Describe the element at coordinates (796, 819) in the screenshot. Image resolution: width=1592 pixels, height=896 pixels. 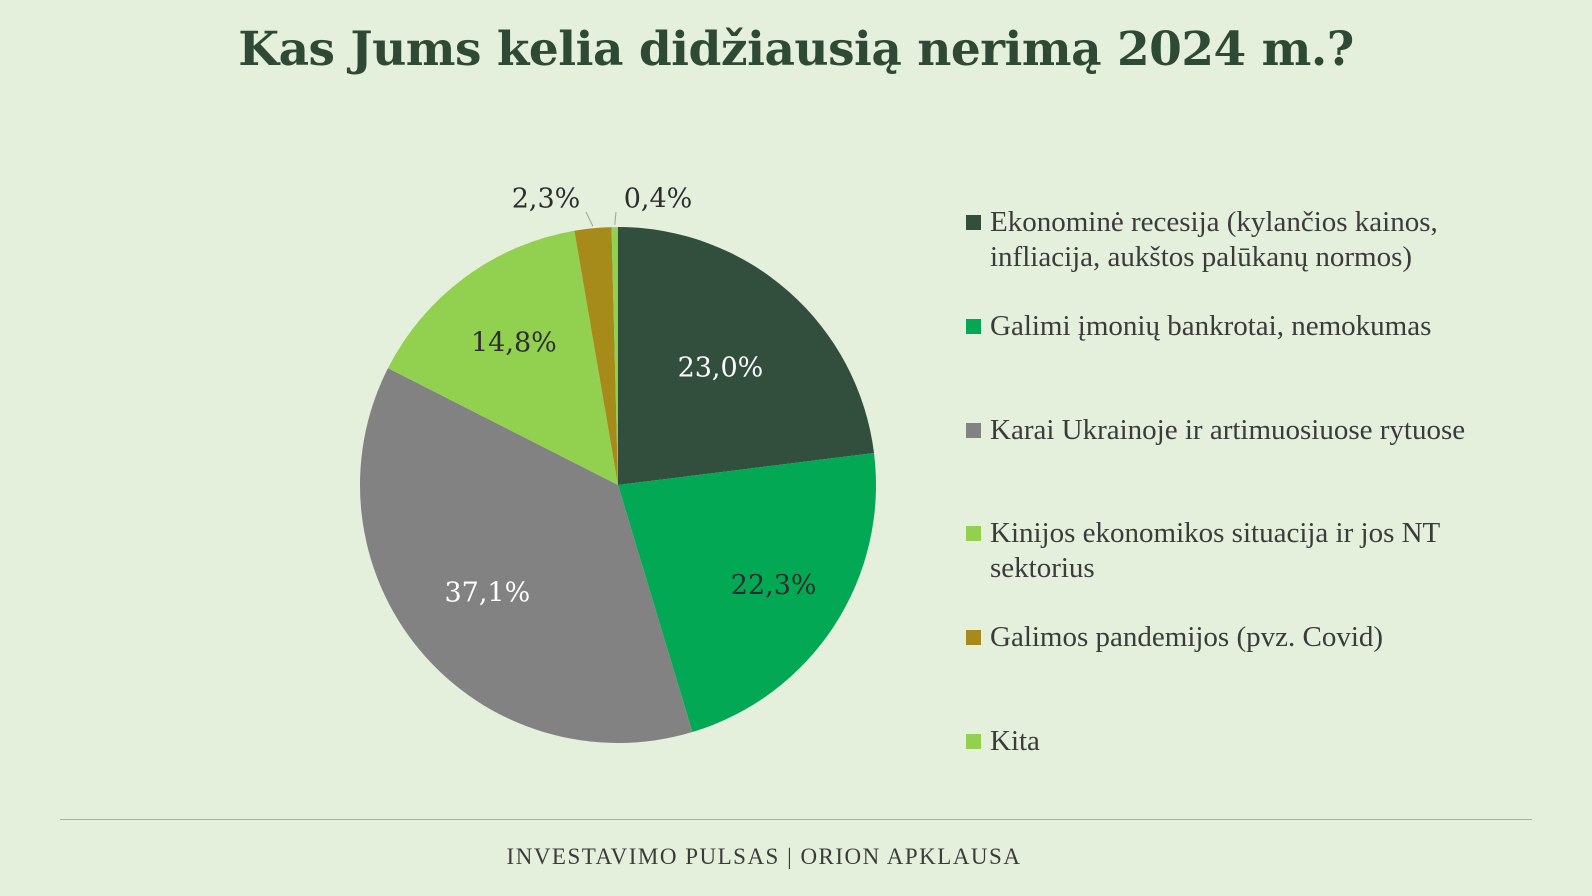
I see `footer-divider` at that location.